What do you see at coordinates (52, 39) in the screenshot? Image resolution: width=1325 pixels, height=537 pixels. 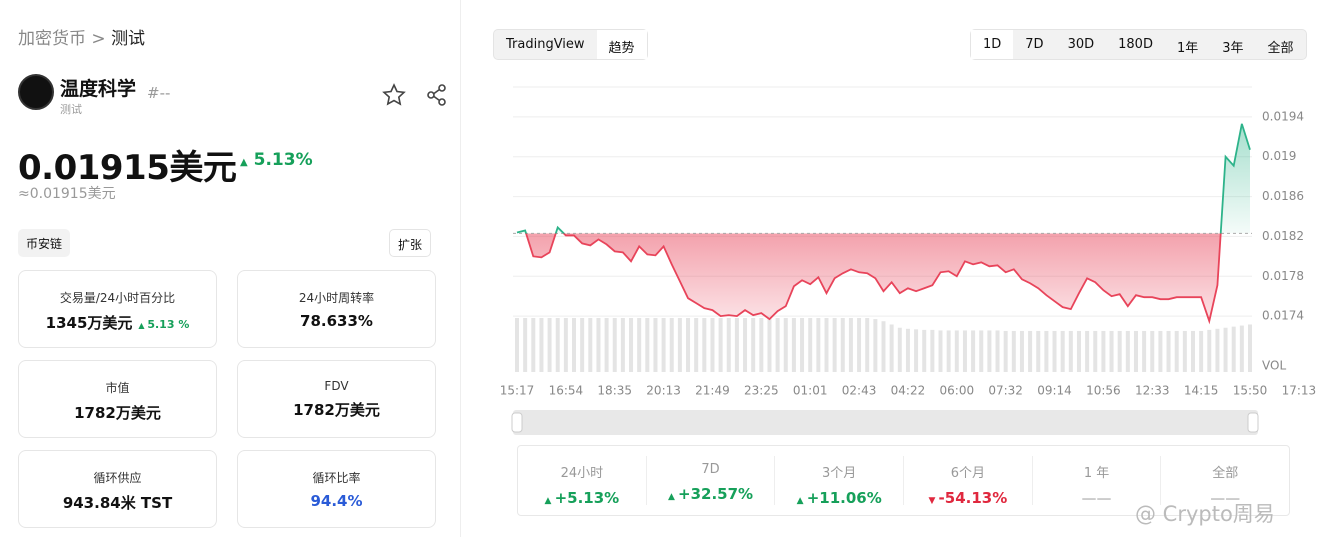 I see `breadcrumb-parent: 加密货币` at bounding box center [52, 39].